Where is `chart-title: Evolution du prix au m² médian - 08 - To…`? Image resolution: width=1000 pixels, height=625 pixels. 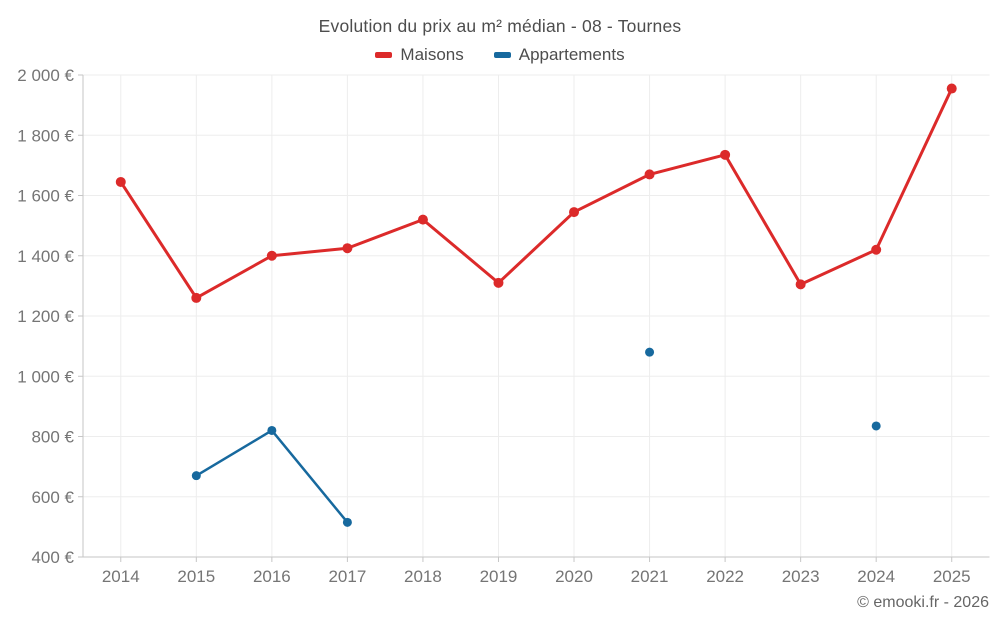
chart-title: Evolution du prix au m² médian - 08 - To… is located at coordinates (500, 26).